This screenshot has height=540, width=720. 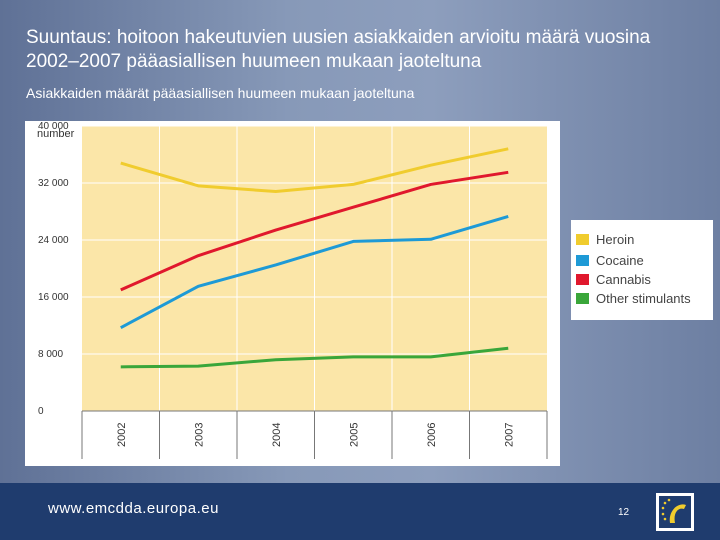 What do you see at coordinates (582, 260) in the screenshot?
I see `legend-swatch-cocaine` at bounding box center [582, 260].